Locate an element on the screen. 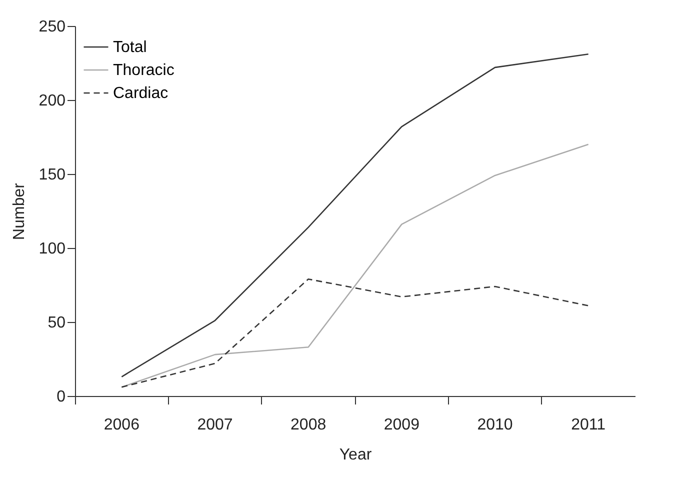 This screenshot has width=681, height=491. y-tick-label: 250 is located at coordinates (52, 27).